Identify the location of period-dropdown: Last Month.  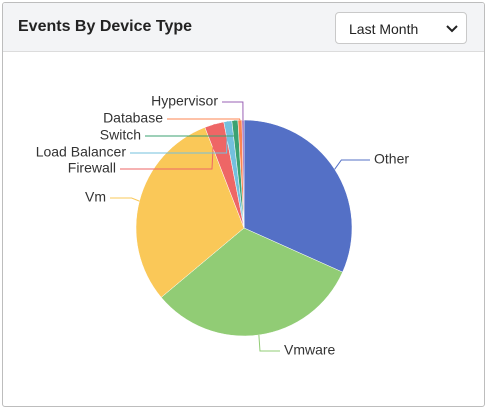
(401, 28).